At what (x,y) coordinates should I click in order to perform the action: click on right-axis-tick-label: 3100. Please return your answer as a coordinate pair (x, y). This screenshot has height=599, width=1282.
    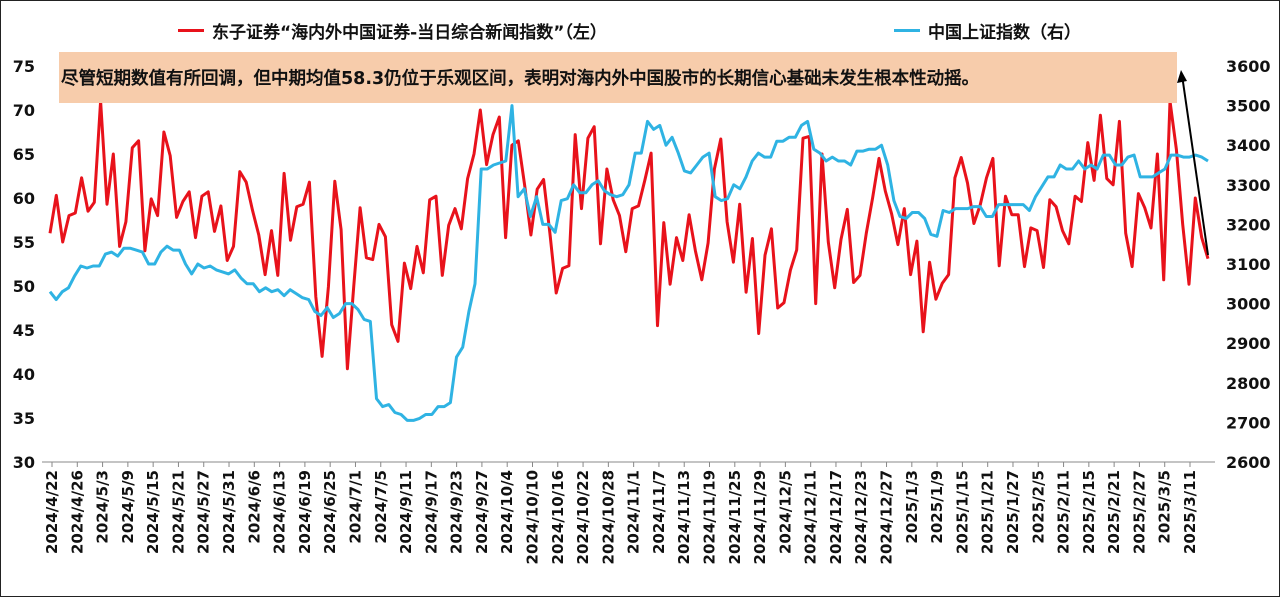
    Looking at the image, I should click on (1248, 264).